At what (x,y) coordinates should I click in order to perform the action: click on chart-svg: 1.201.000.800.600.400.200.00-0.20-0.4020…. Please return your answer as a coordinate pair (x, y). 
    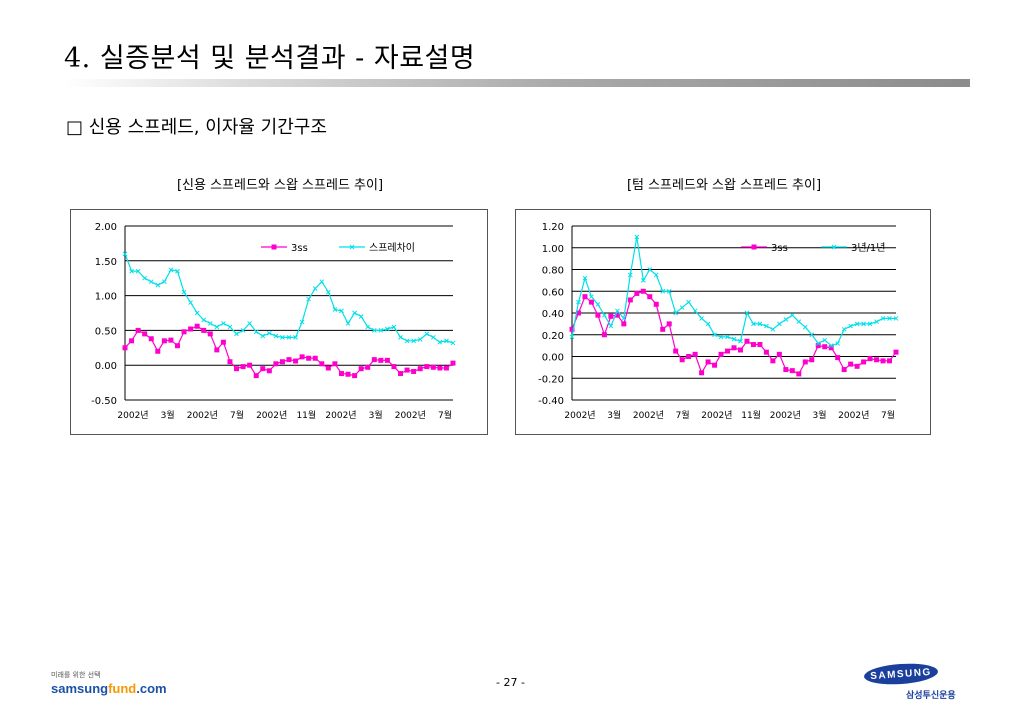
    Looking at the image, I should click on (718, 321).